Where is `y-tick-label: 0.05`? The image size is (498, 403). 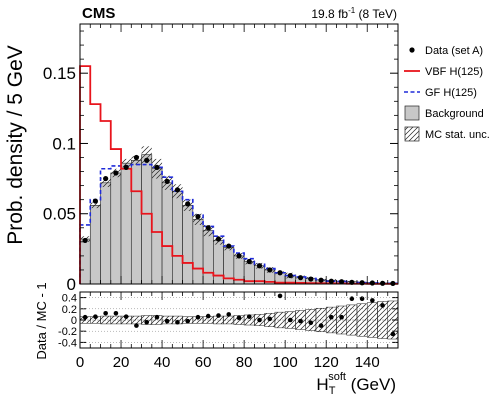
y-tick-label: 0.05 is located at coordinates (59, 214).